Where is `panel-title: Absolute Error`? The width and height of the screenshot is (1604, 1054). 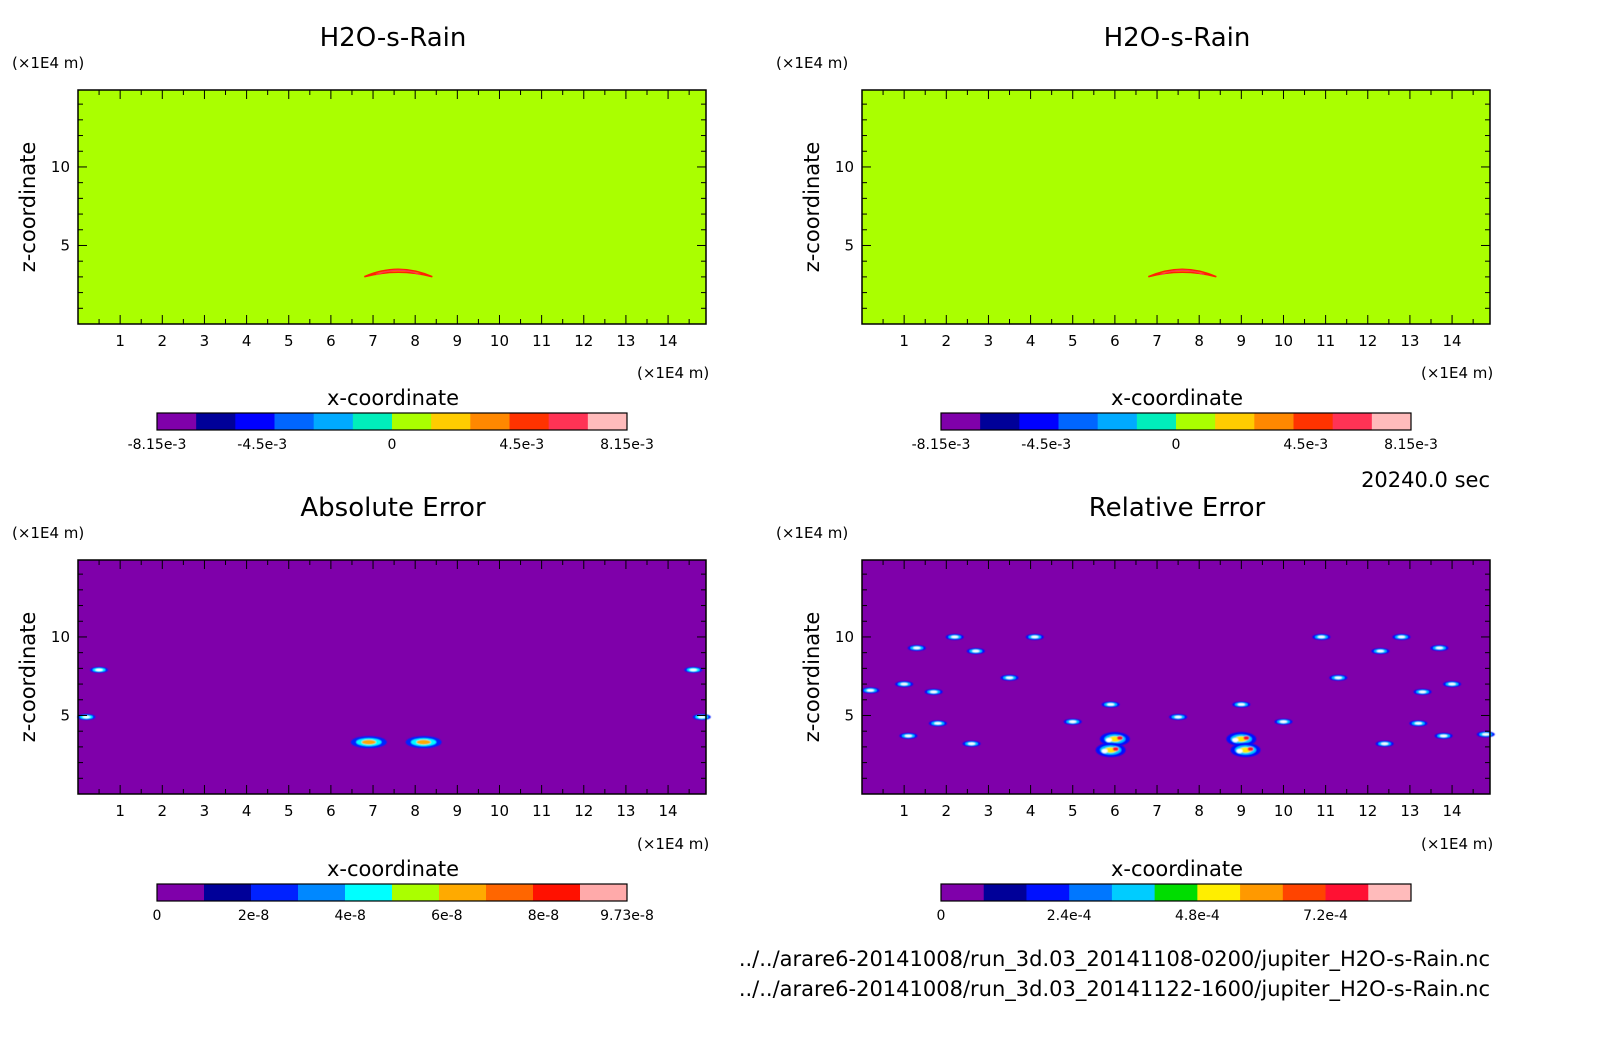 panel-title: Absolute Error is located at coordinates (393, 508).